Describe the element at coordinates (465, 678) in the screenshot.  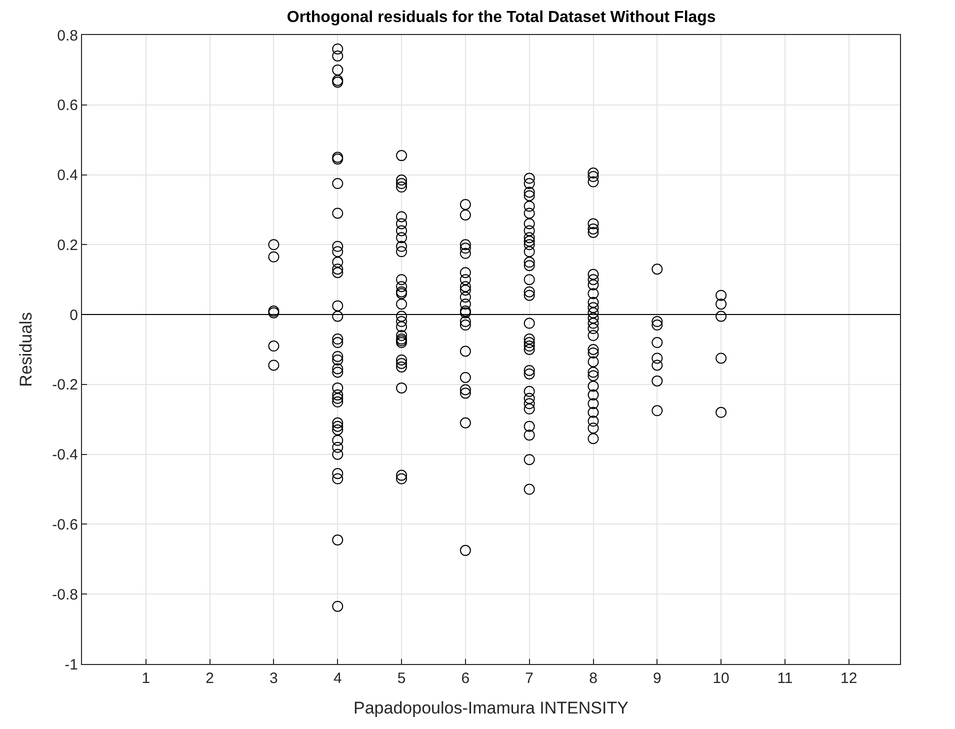
I see `x-tick-label: 6` at that location.